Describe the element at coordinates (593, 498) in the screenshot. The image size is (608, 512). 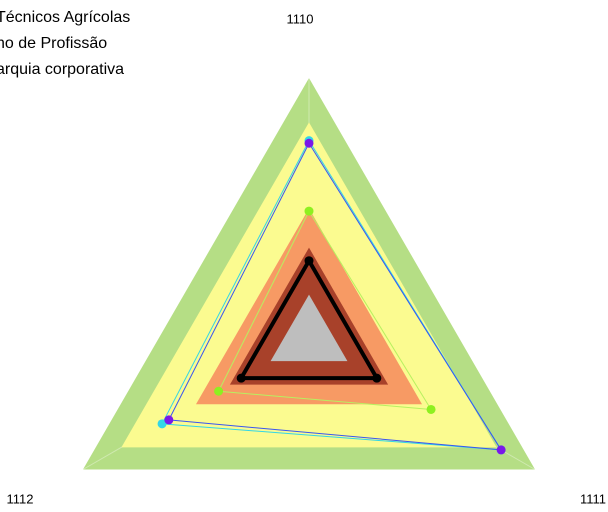
I see `axis-label: 1111` at that location.